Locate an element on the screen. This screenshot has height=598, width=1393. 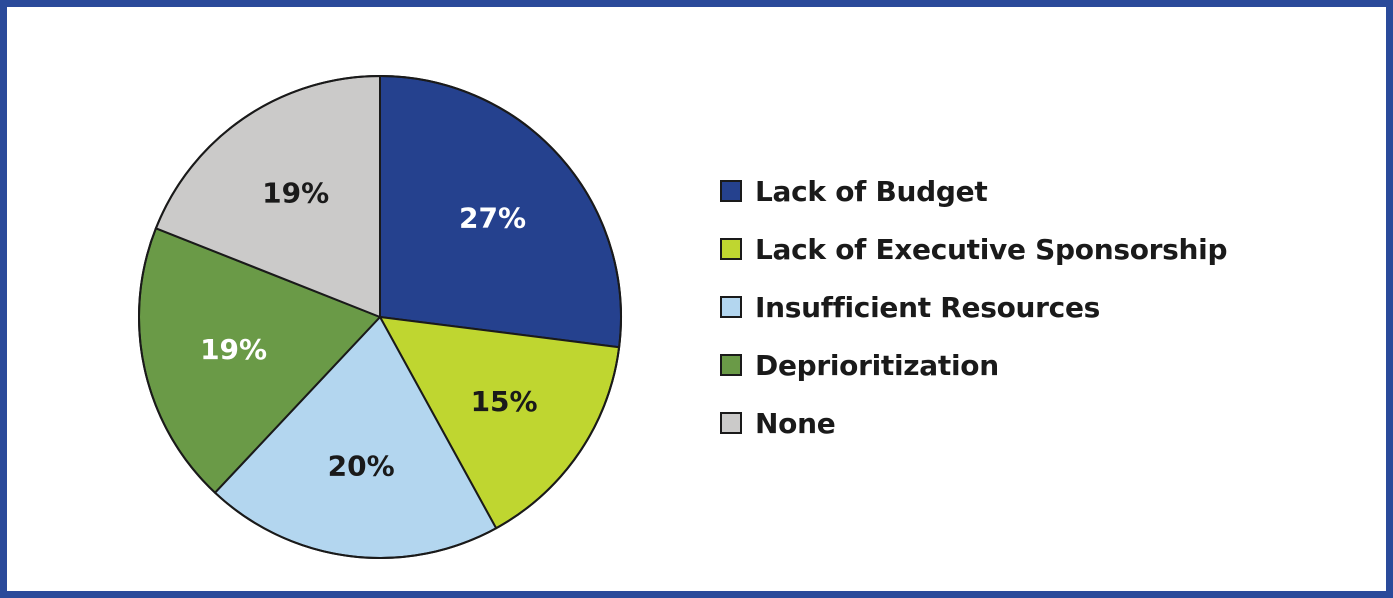
pie-slice-label: 20% is located at coordinates (361, 465).